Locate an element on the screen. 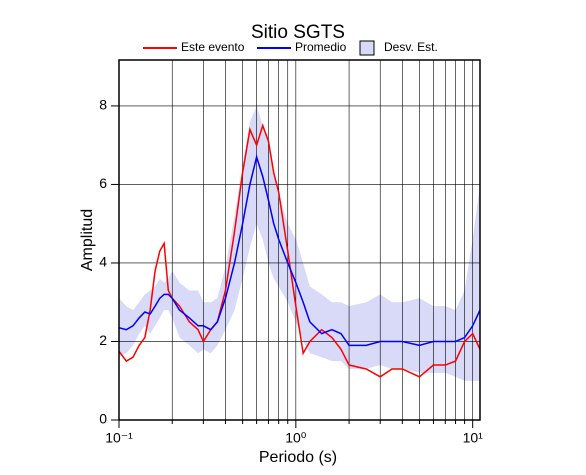 The width and height of the screenshot is (586, 475). legend-swatch is located at coordinates (367, 48).